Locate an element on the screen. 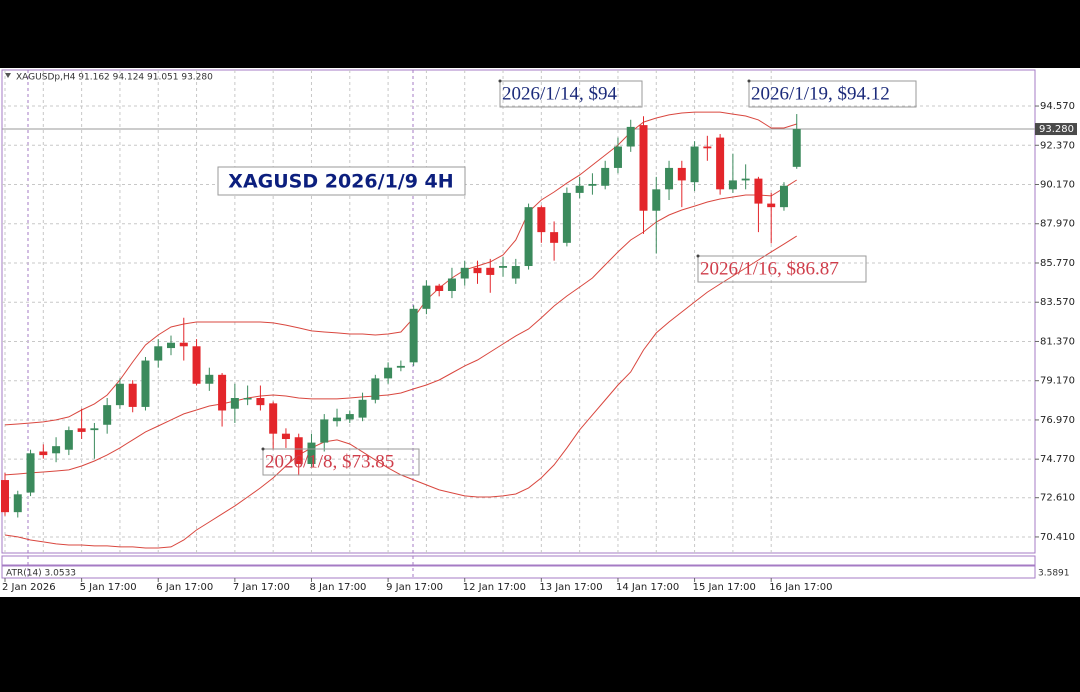 This screenshot has width=1080, height=692. annotation: 2026/1/19, $94.12 is located at coordinates (820, 93).